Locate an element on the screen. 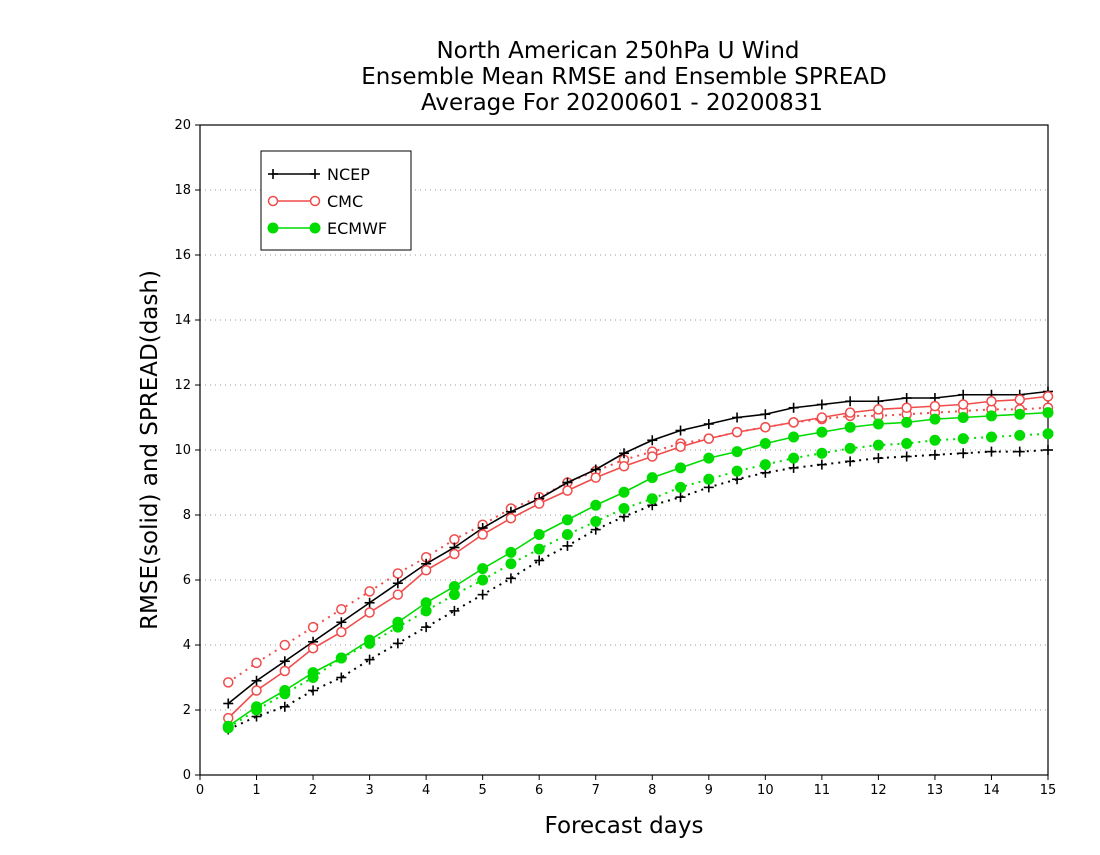  y-tick-label: 0 is located at coordinates (187, 775).